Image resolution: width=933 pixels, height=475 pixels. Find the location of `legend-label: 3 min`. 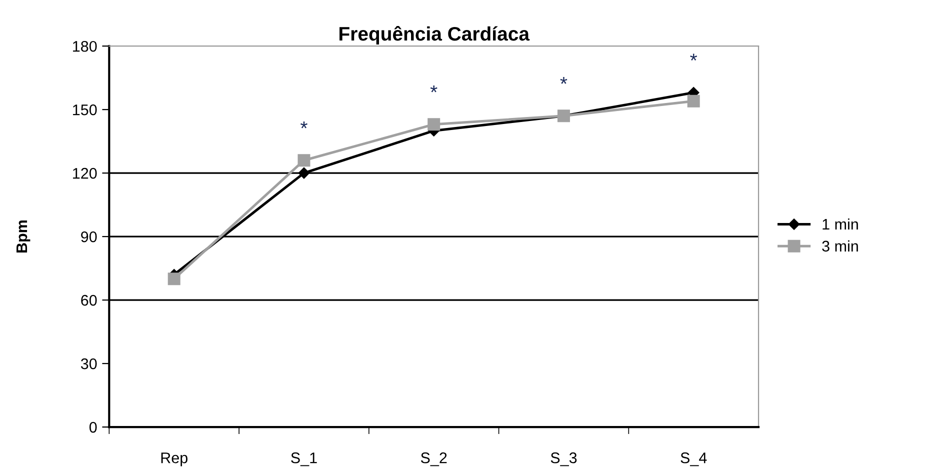

legend-label: 3 min is located at coordinates (840, 246).